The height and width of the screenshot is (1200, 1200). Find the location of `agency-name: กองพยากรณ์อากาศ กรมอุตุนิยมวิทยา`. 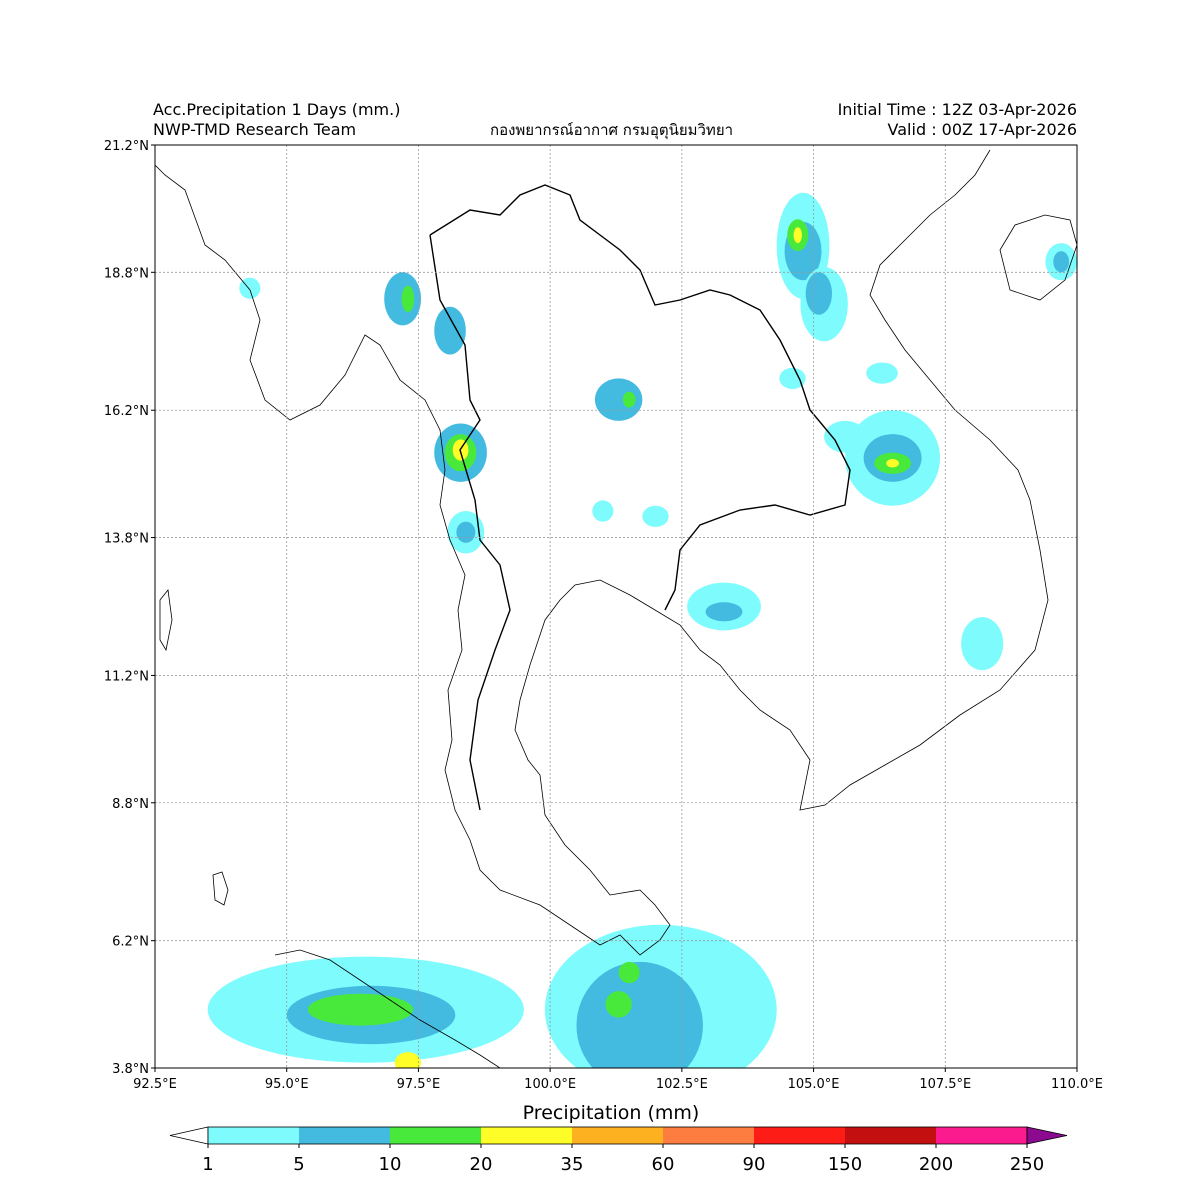

agency-name: กองพยากรณ์อากาศ กรมอุตุนิยมวิทยา is located at coordinates (612, 130).